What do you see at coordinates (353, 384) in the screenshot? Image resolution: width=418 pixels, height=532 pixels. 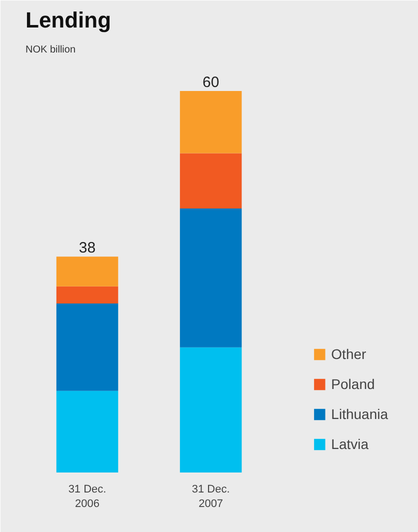 I see `legend-label: Poland` at bounding box center [353, 384].